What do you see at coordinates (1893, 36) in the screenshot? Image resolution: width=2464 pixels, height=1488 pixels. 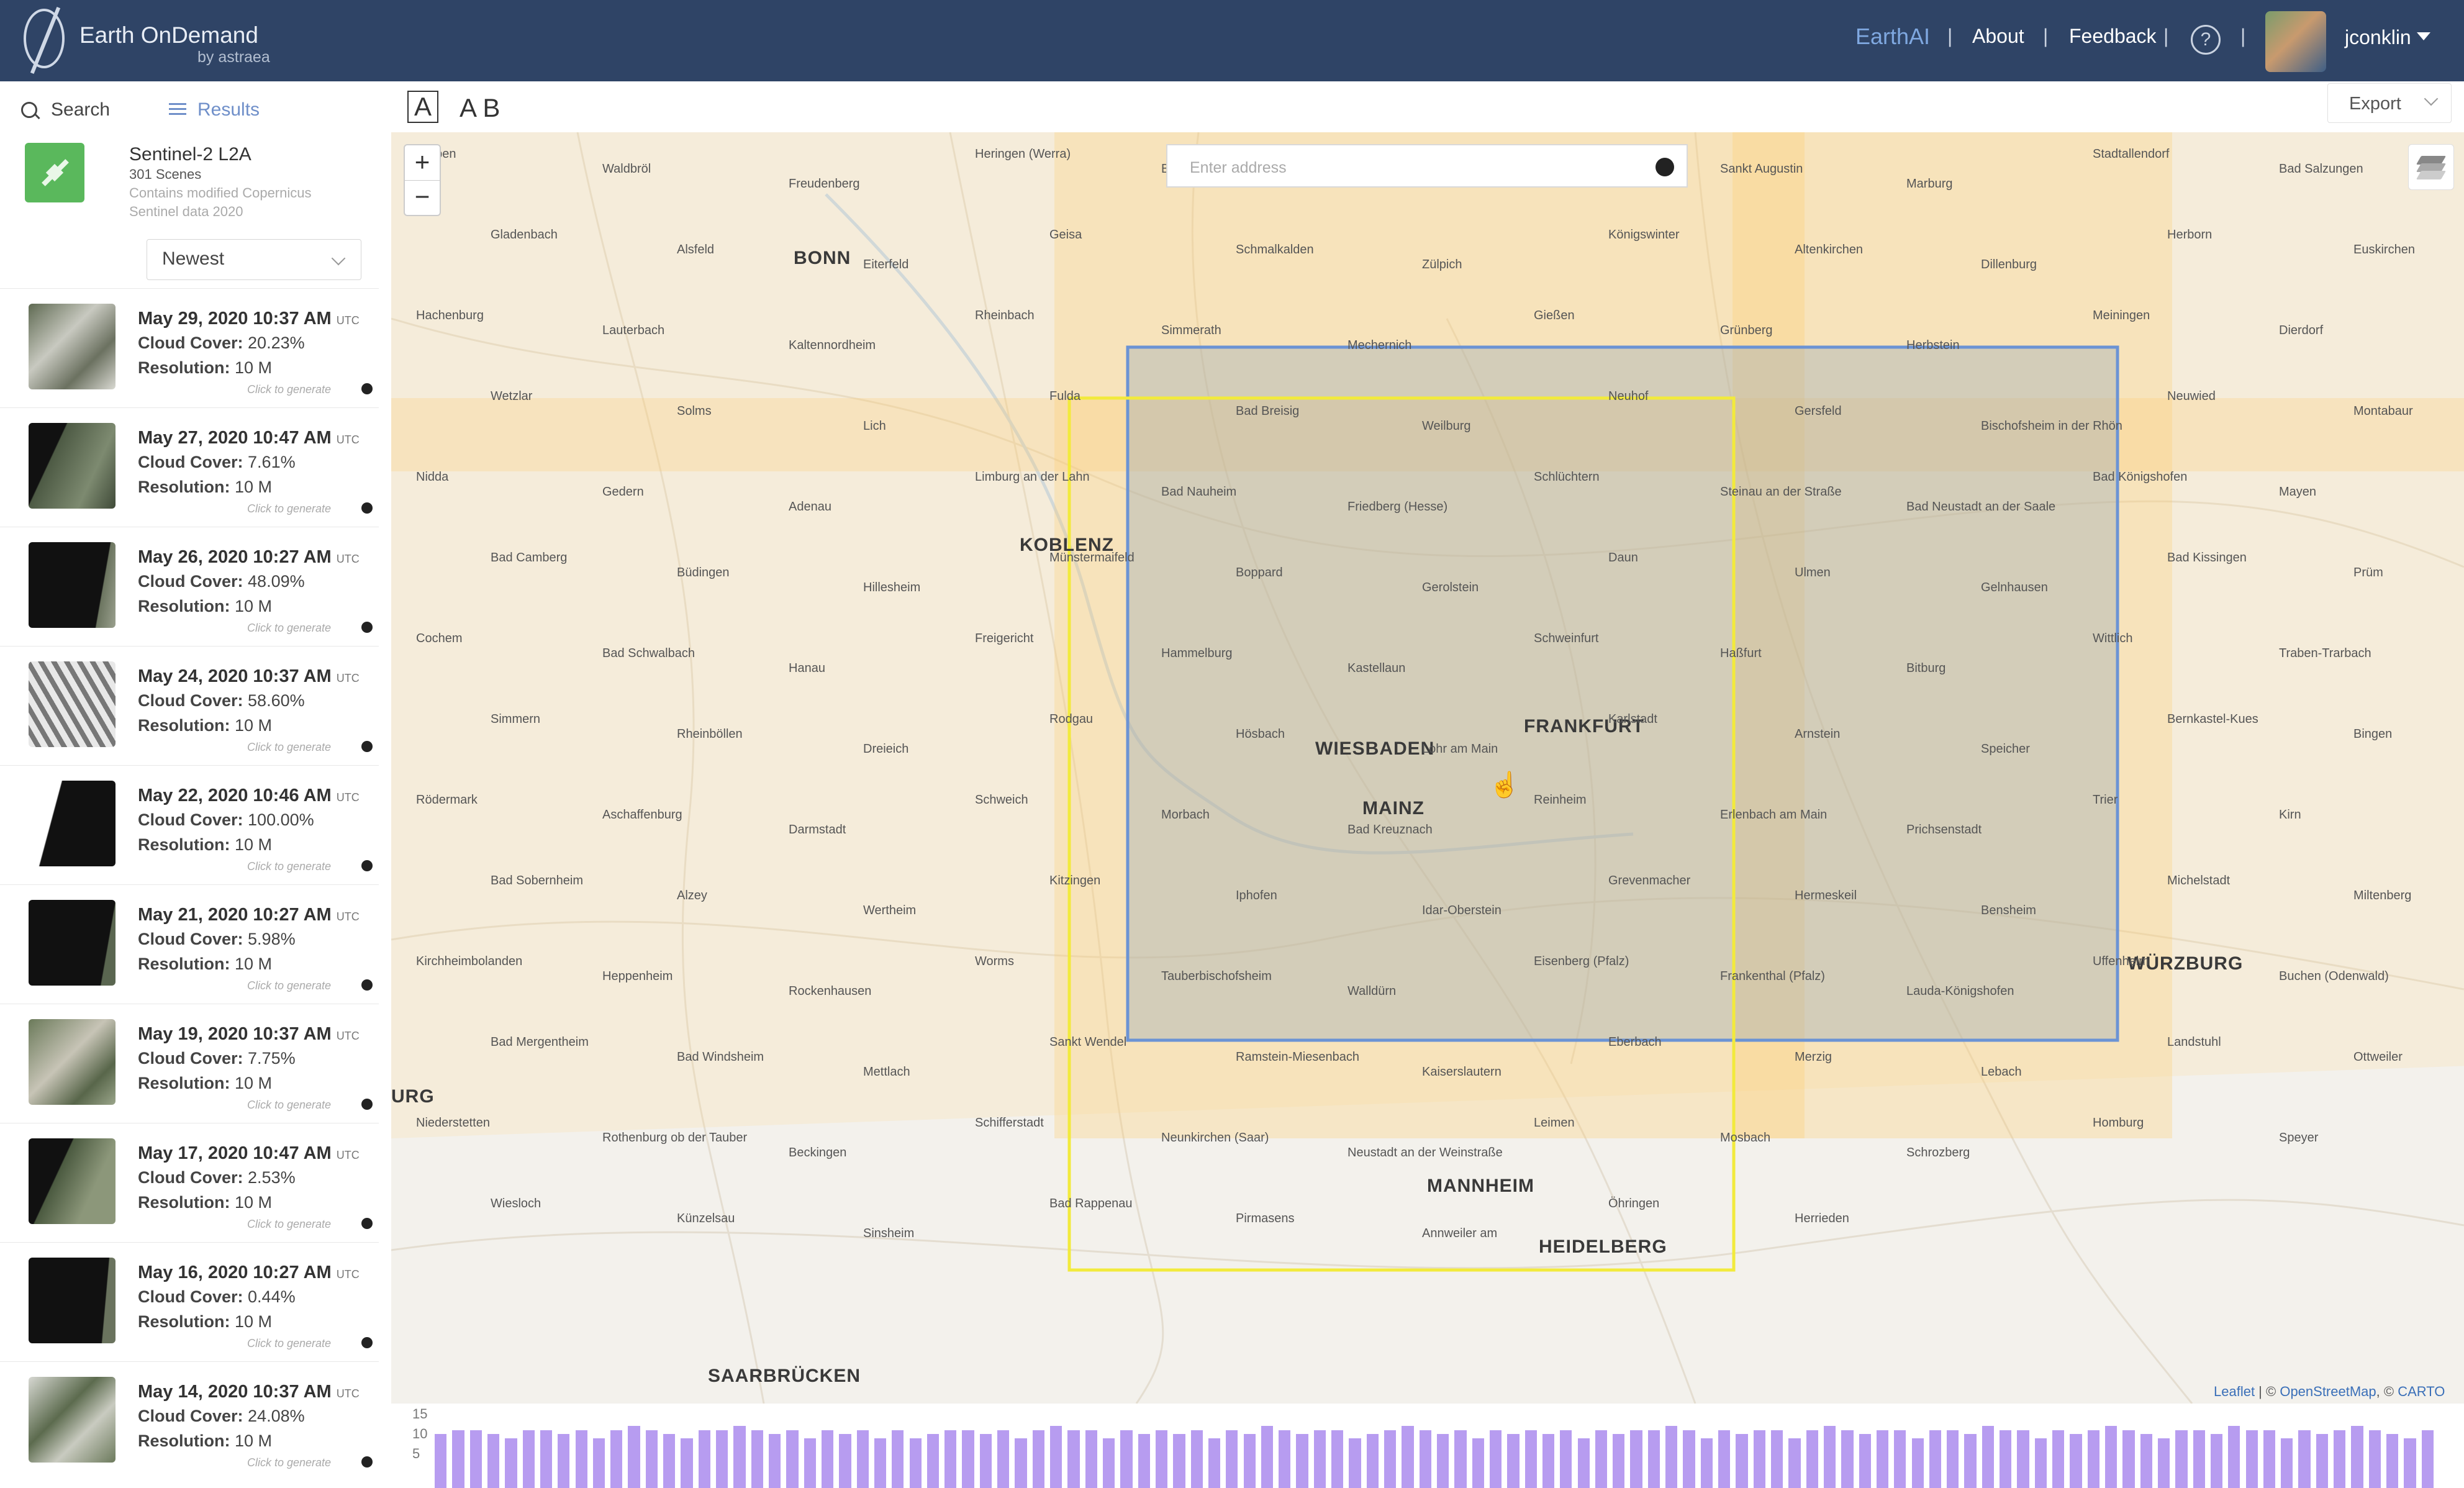 I see `nav-earthai-link: EarthAI` at bounding box center [1893, 36].